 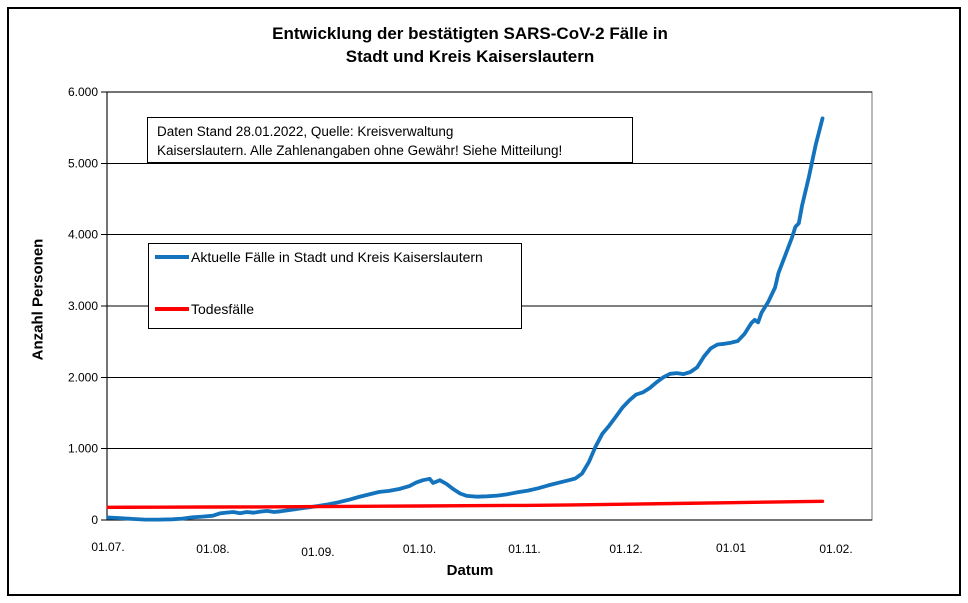 What do you see at coordinates (172, 257) in the screenshot?
I see `cases-line-swatch` at bounding box center [172, 257].